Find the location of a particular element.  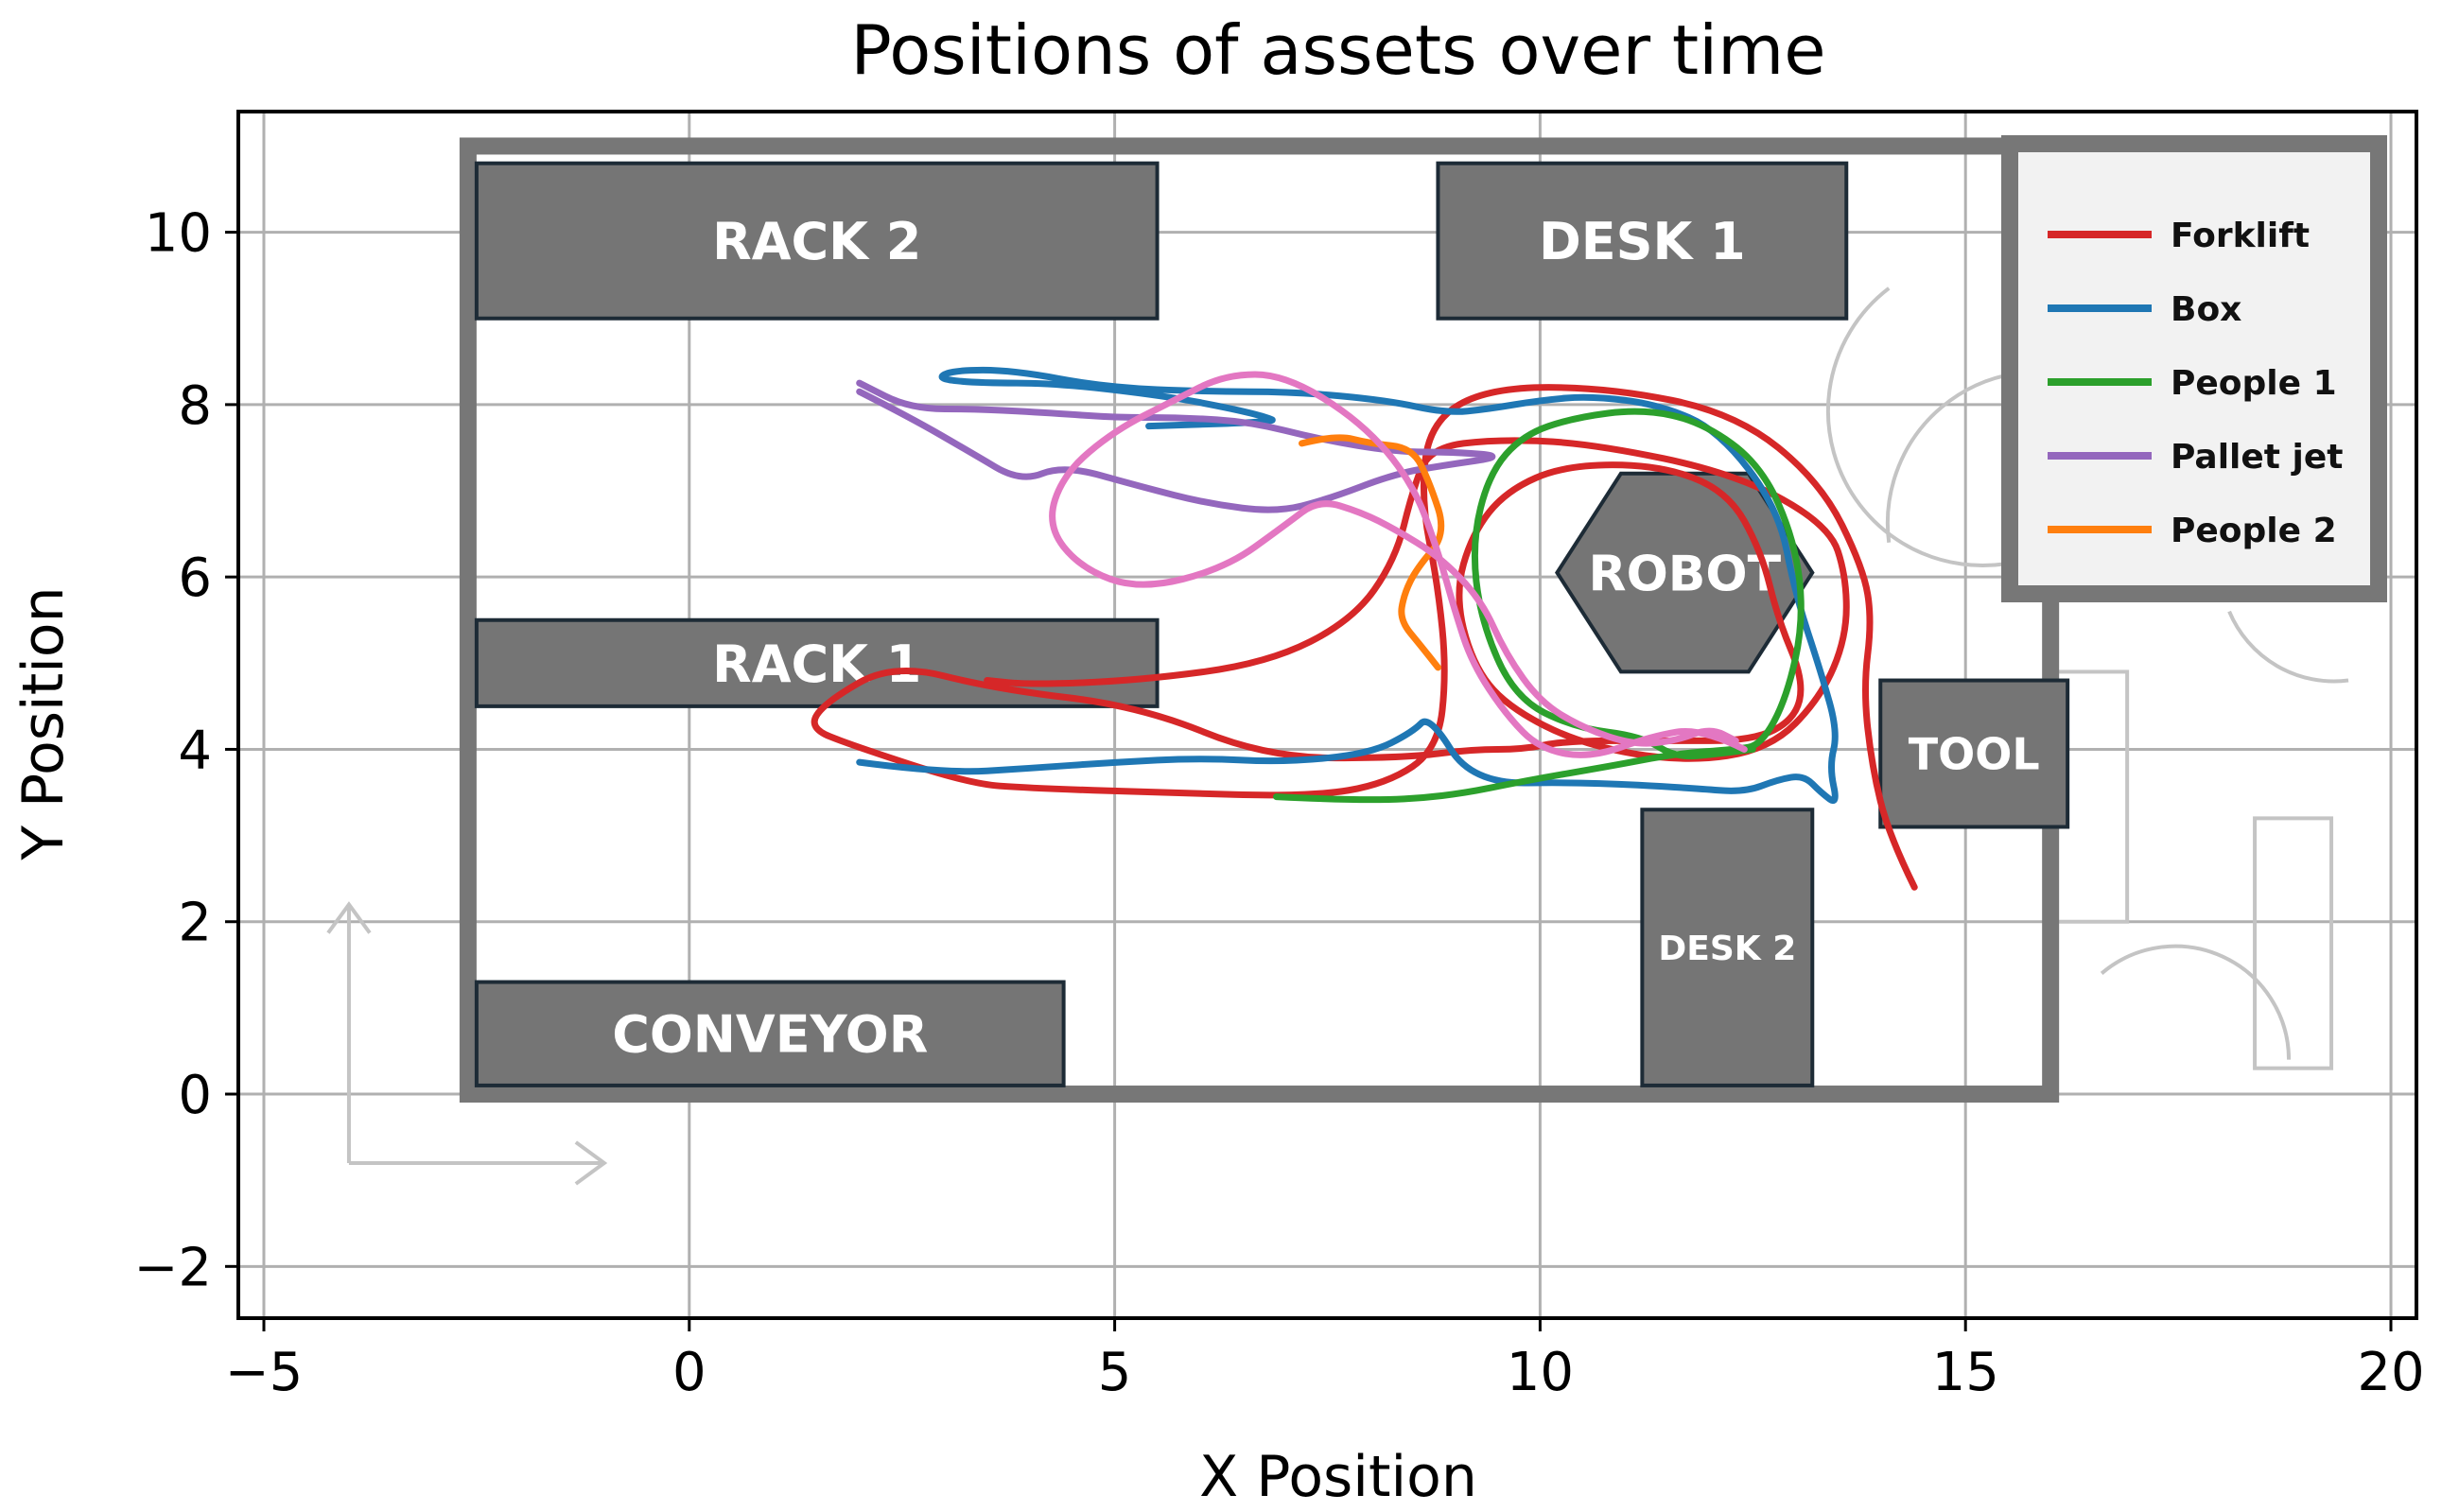

series-line-box is located at coordinates (1347, 585).